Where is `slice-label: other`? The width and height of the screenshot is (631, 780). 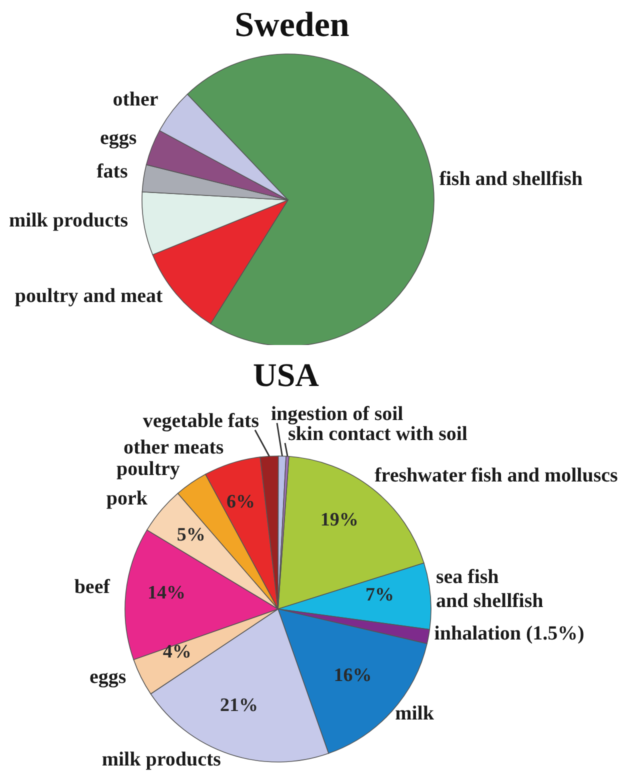
slice-label: other is located at coordinates (135, 99).